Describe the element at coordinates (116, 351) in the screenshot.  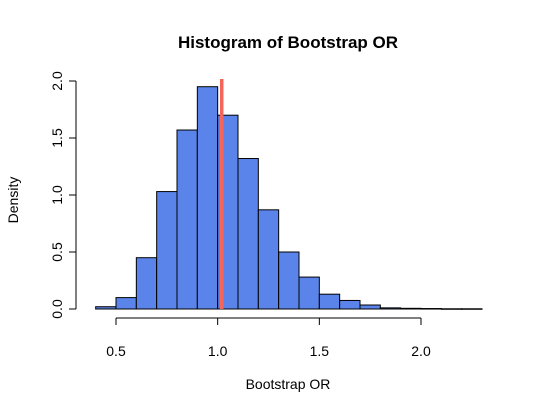
I see `x-tick-label-0: 0.5` at that location.